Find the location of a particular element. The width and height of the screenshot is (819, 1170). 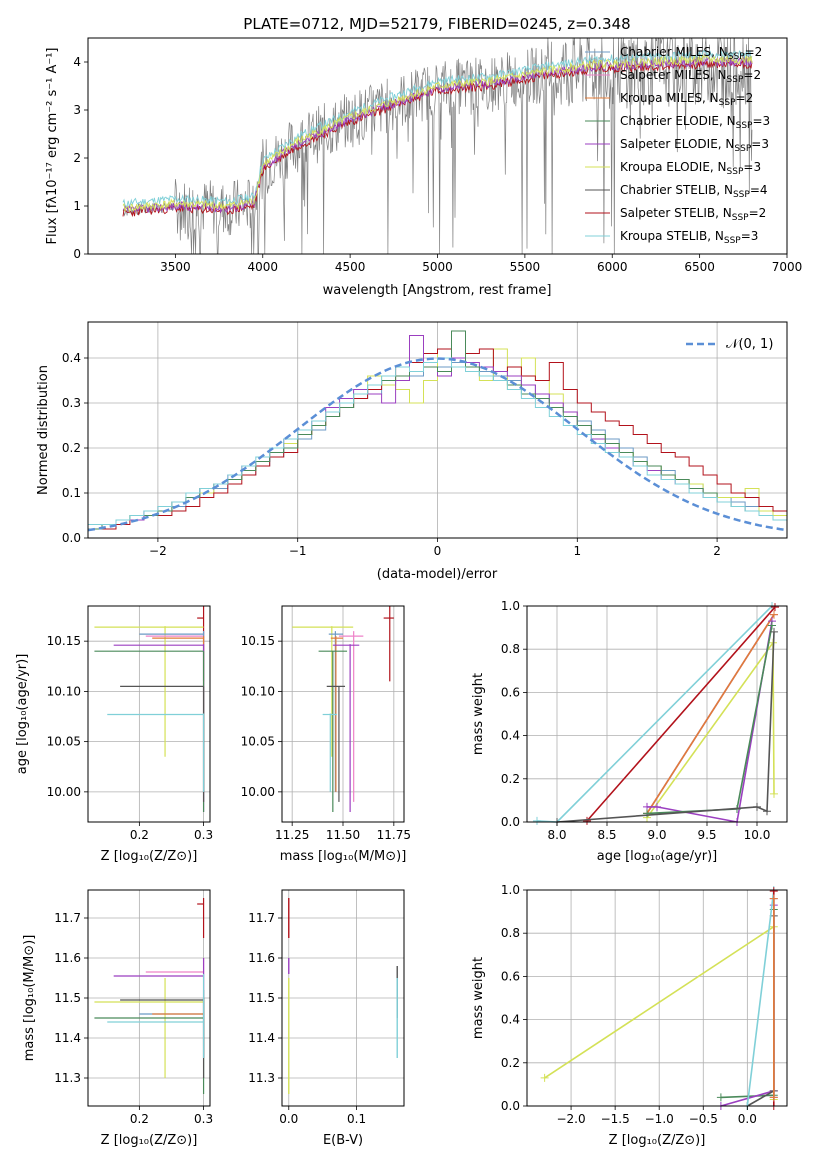

y-axis-label: age [log₁₀(age/yr)] is located at coordinates (22, 714).